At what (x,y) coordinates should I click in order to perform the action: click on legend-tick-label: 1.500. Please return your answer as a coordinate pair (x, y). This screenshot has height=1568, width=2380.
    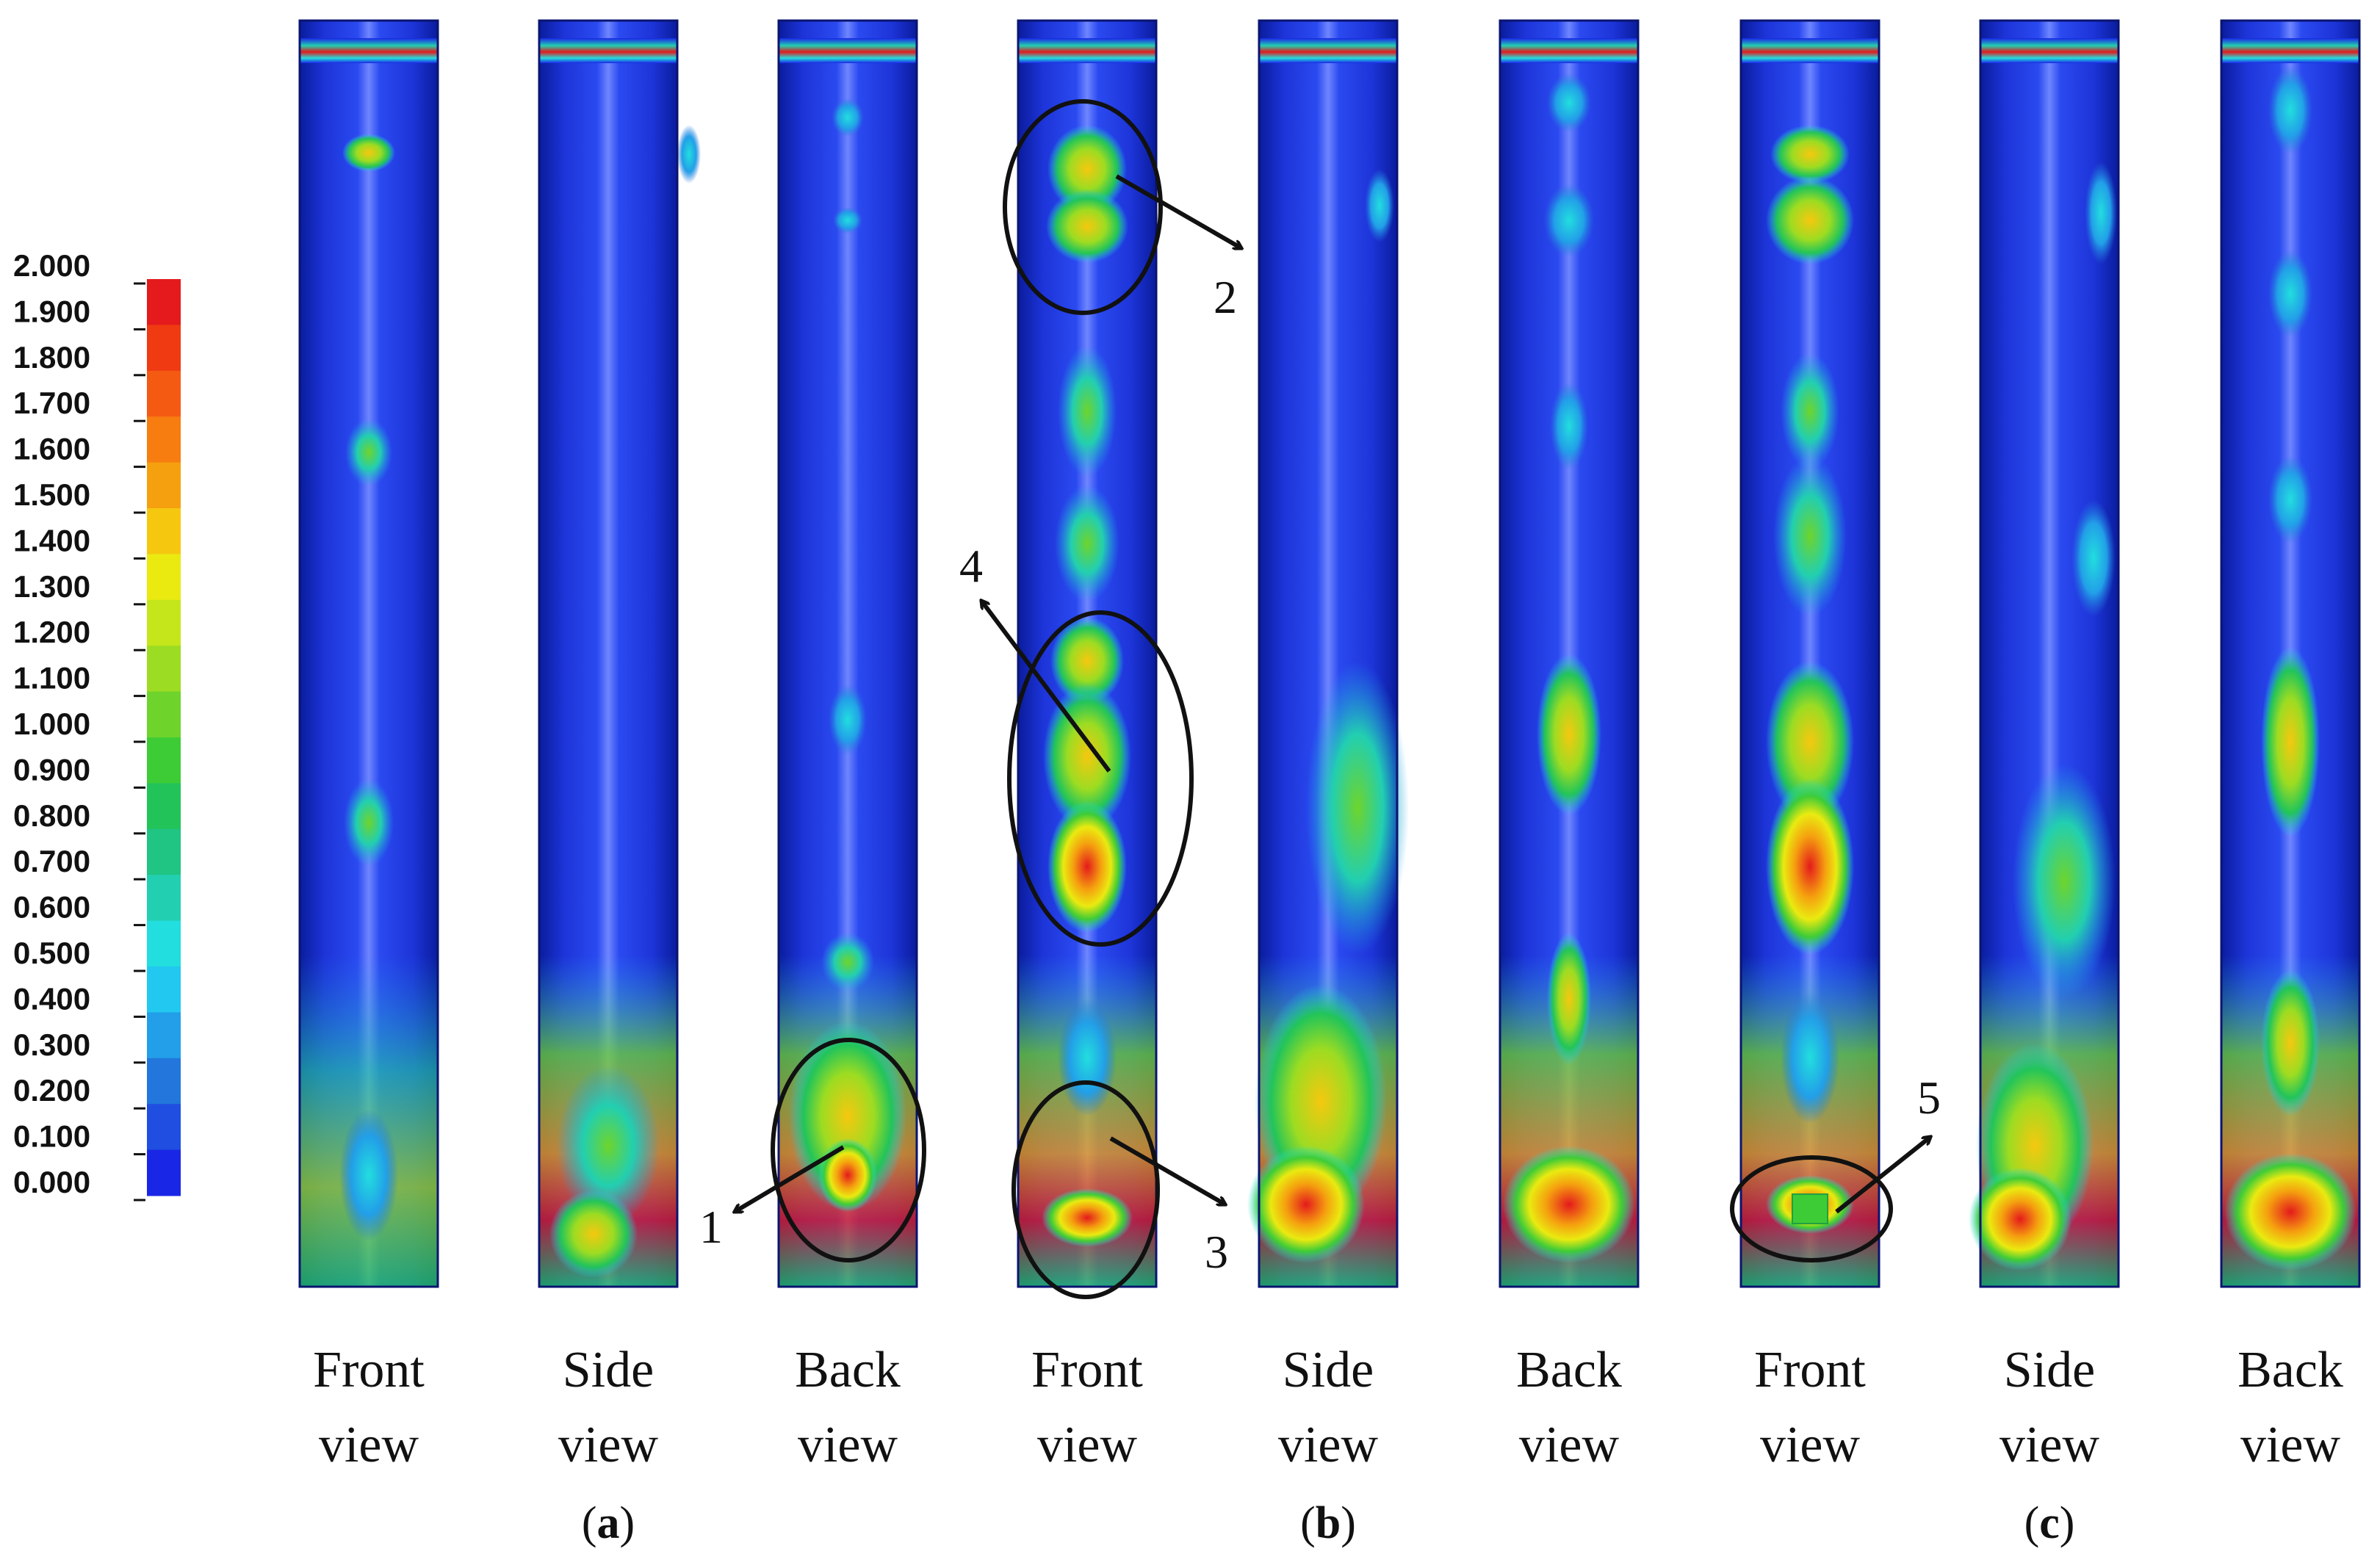
    Looking at the image, I should click on (51, 494).